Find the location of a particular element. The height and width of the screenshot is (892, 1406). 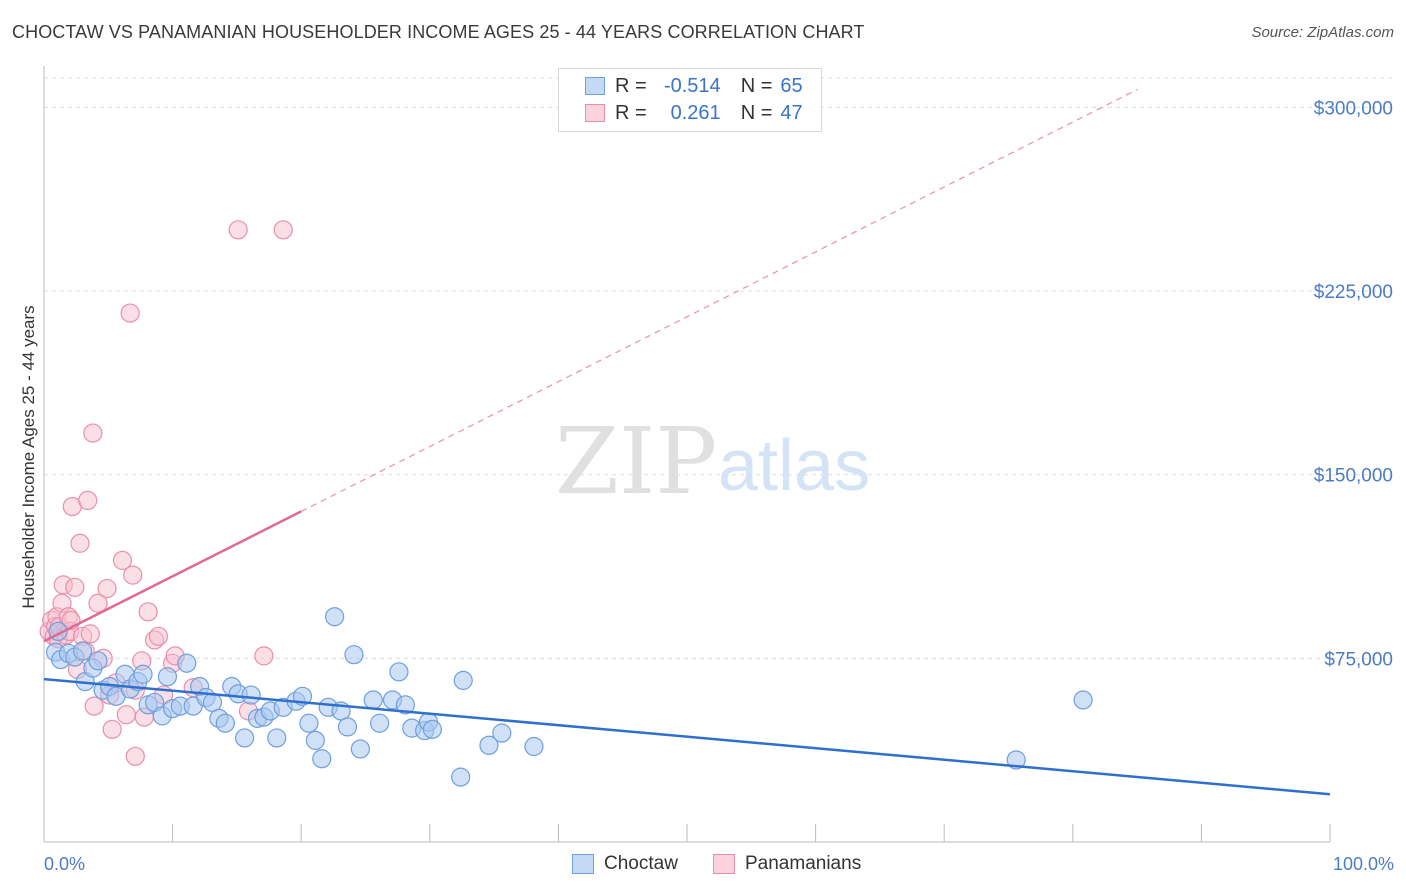

panamanian-swatch is located at coordinates (595, 113).